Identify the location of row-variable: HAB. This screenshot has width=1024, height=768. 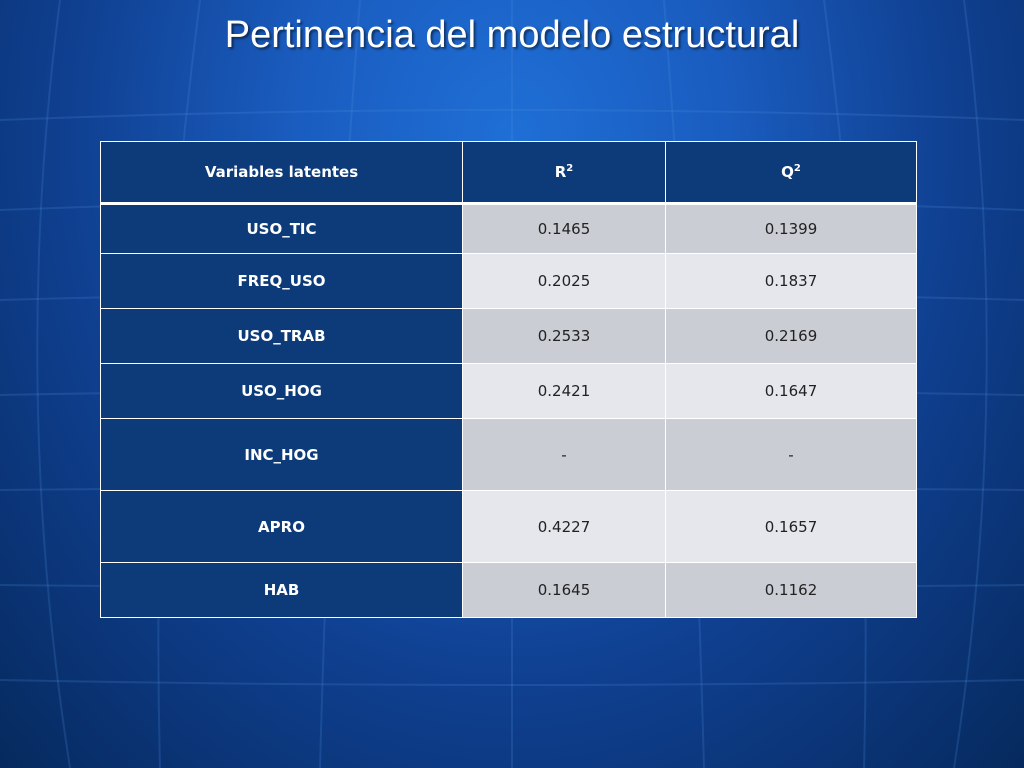
(281, 590).